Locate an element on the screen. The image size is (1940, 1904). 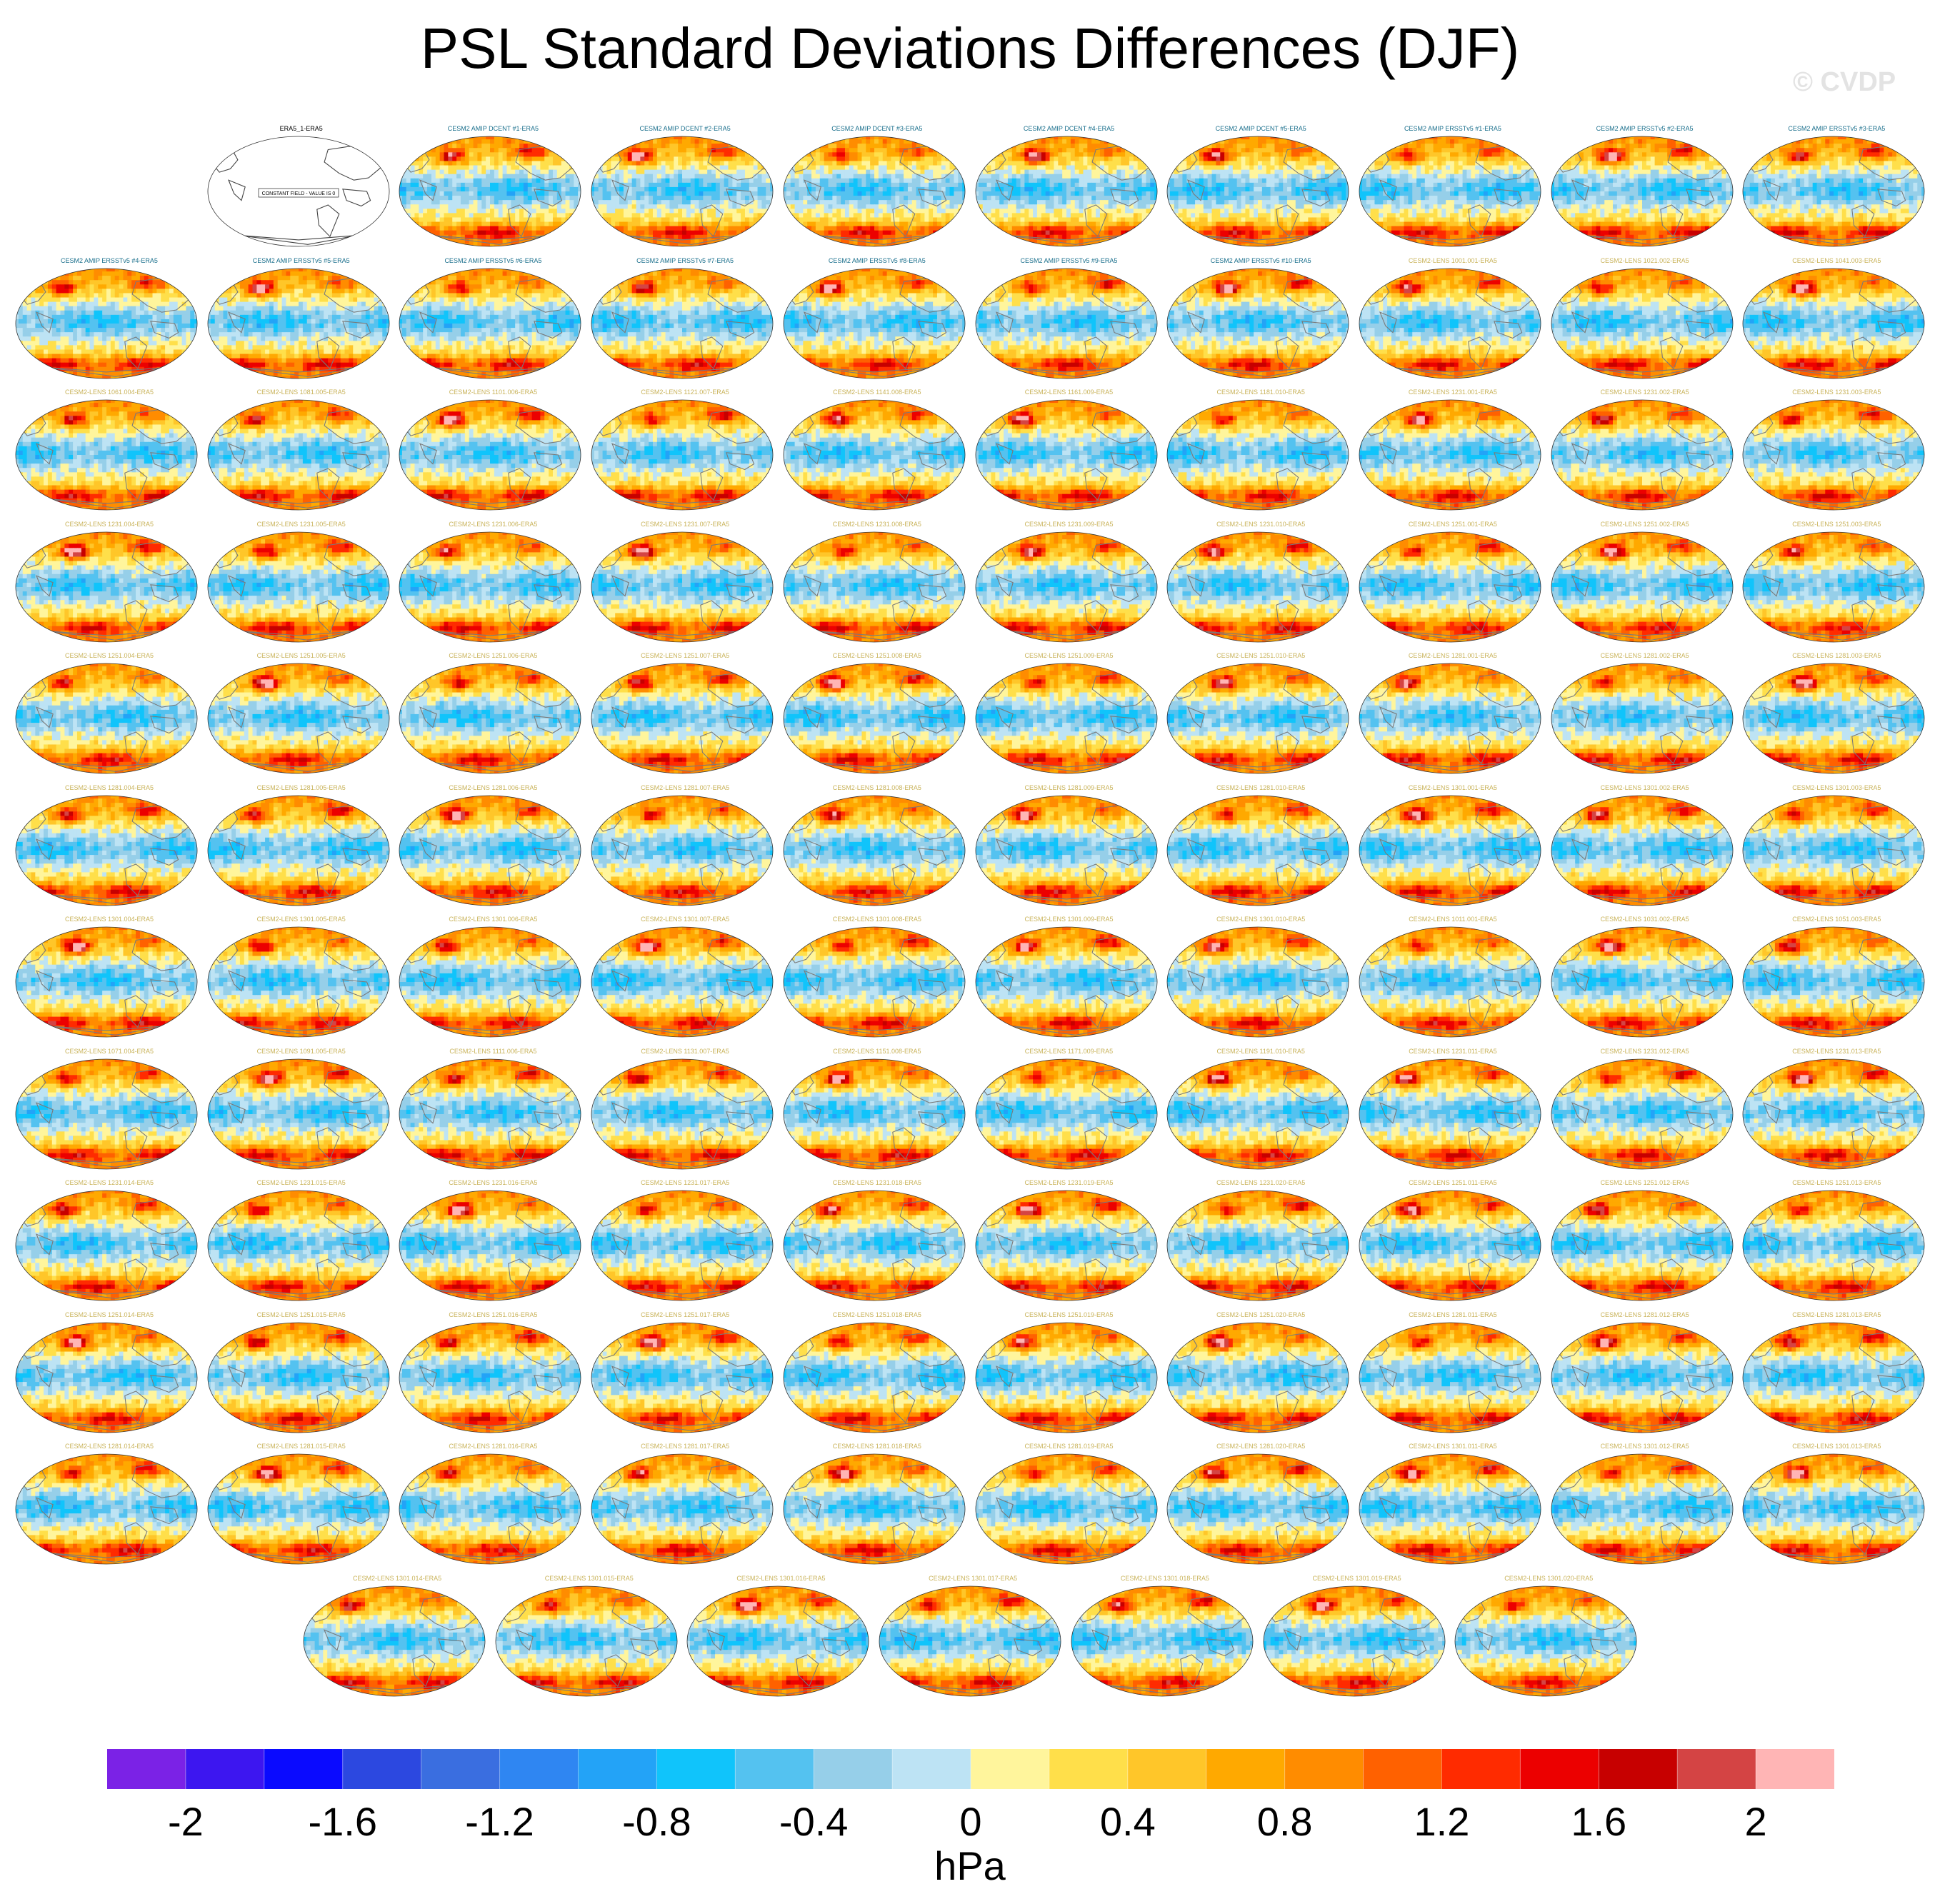
map-panel: CESM2-LENS 1141.008-ERA5 is located at coordinates (877, 453).